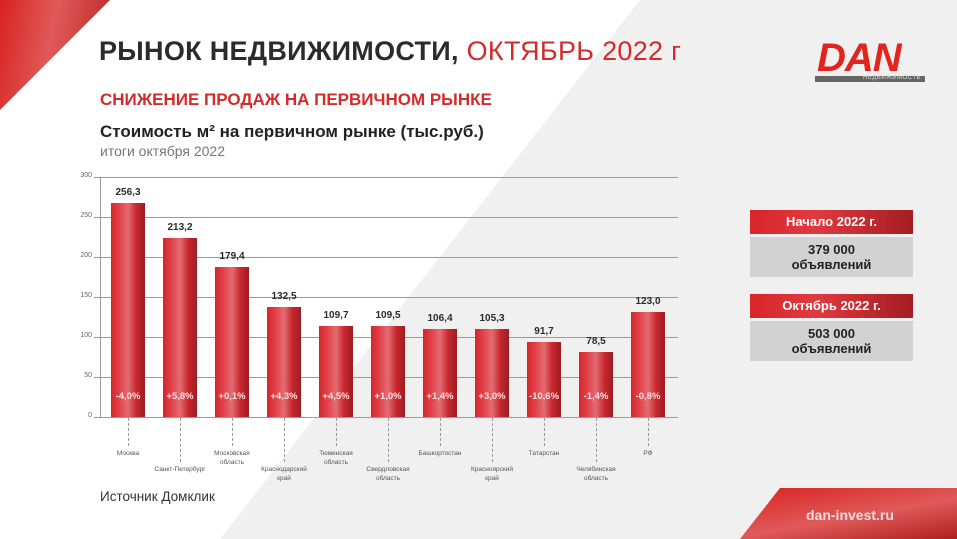 This screenshot has width=957, height=539. I want to click on stat-card-value: 379 000 объявлений, so click(831, 257).